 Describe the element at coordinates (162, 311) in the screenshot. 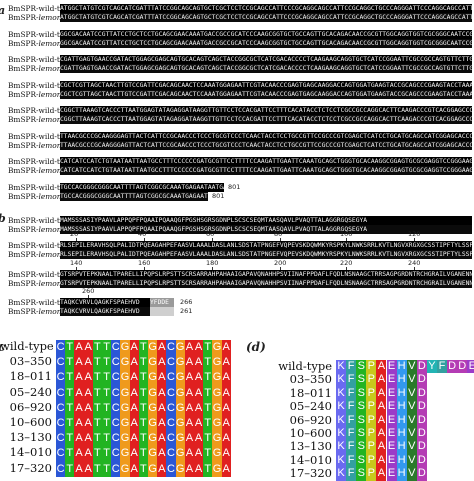

I see `lemon-gap-region` at that location.